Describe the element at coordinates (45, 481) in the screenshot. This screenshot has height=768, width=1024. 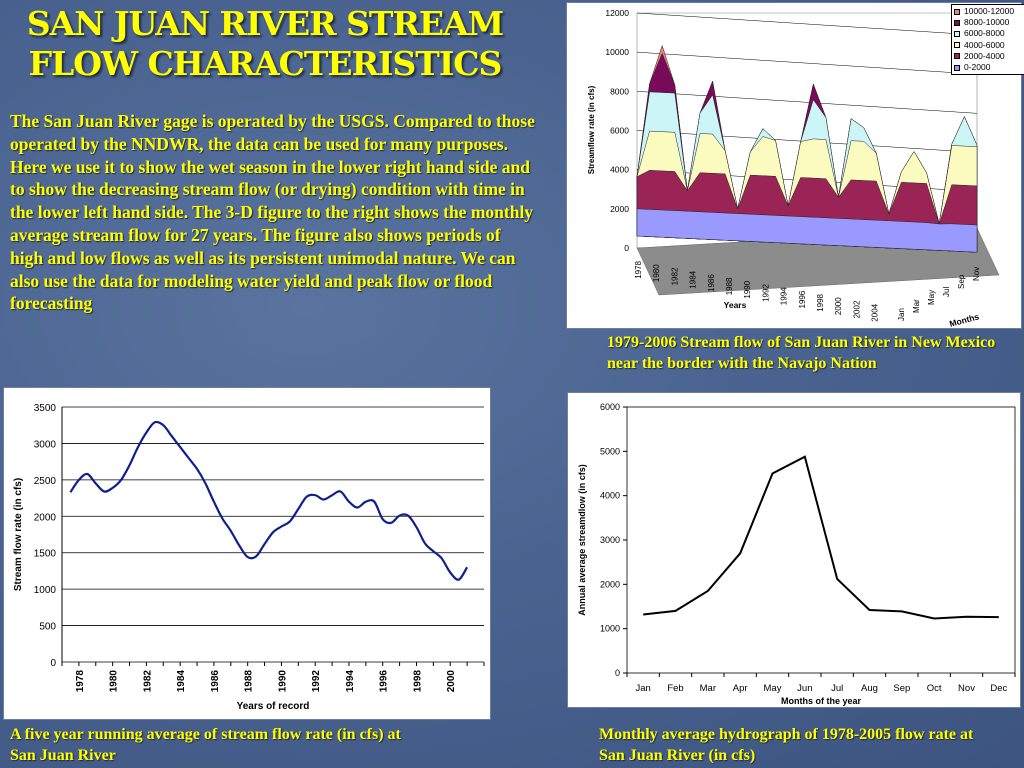
I see `y-tick-label: 2500` at that location.